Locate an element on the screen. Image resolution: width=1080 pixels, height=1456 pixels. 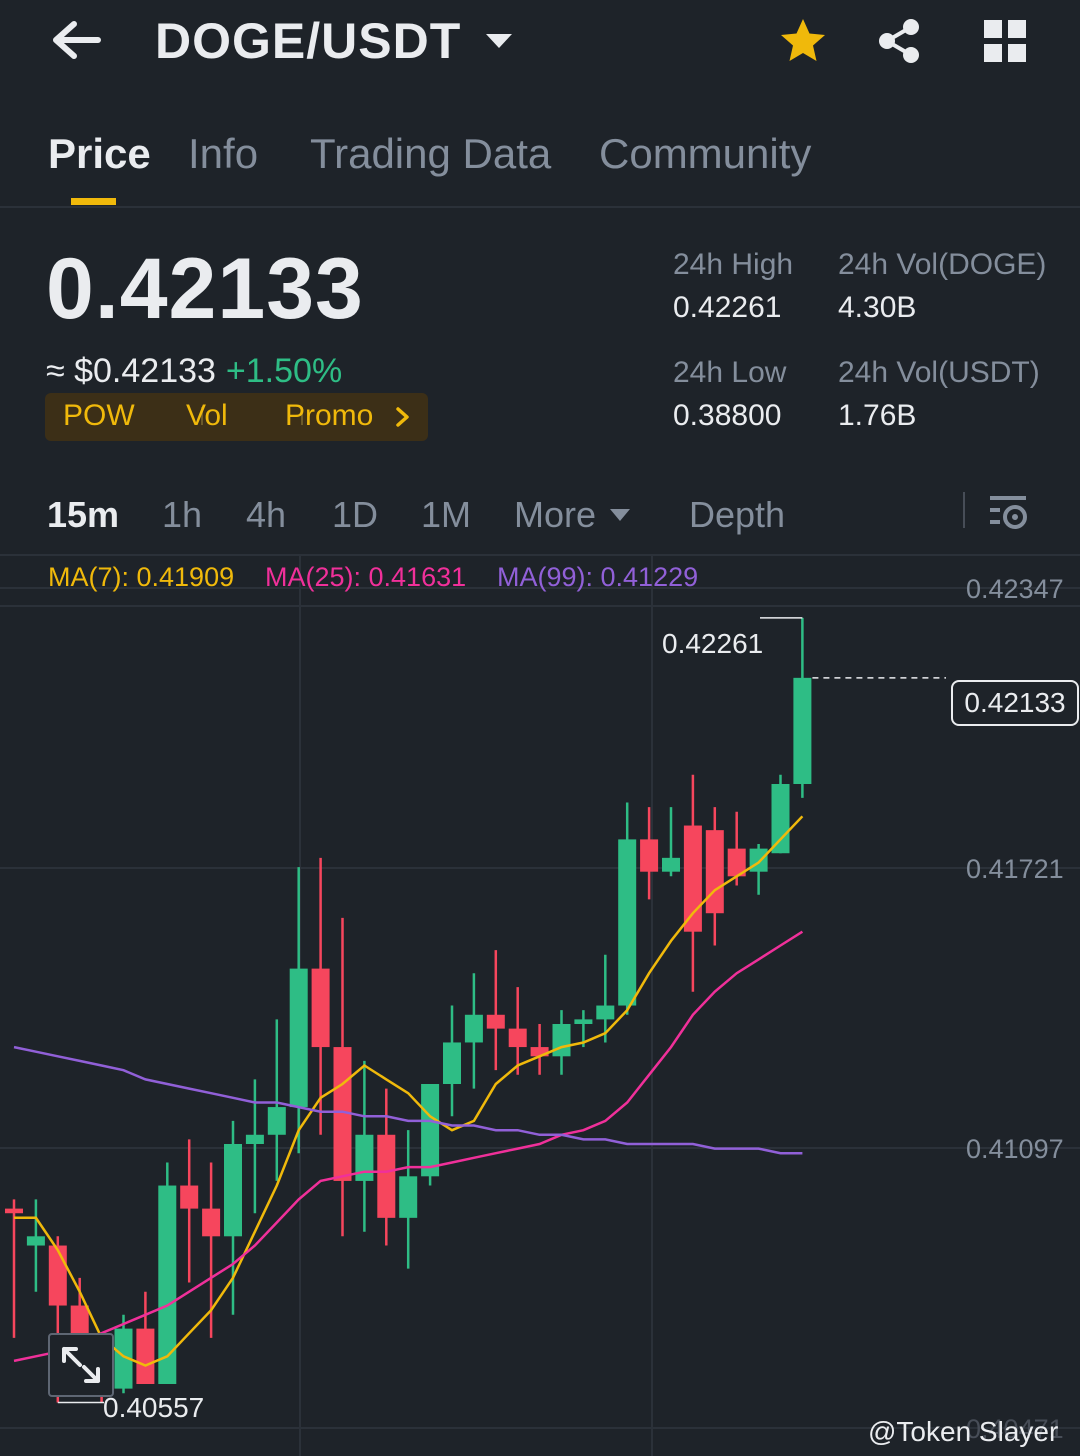
ma99-readout: MA(99): 0.41229 is located at coordinates (598, 577).